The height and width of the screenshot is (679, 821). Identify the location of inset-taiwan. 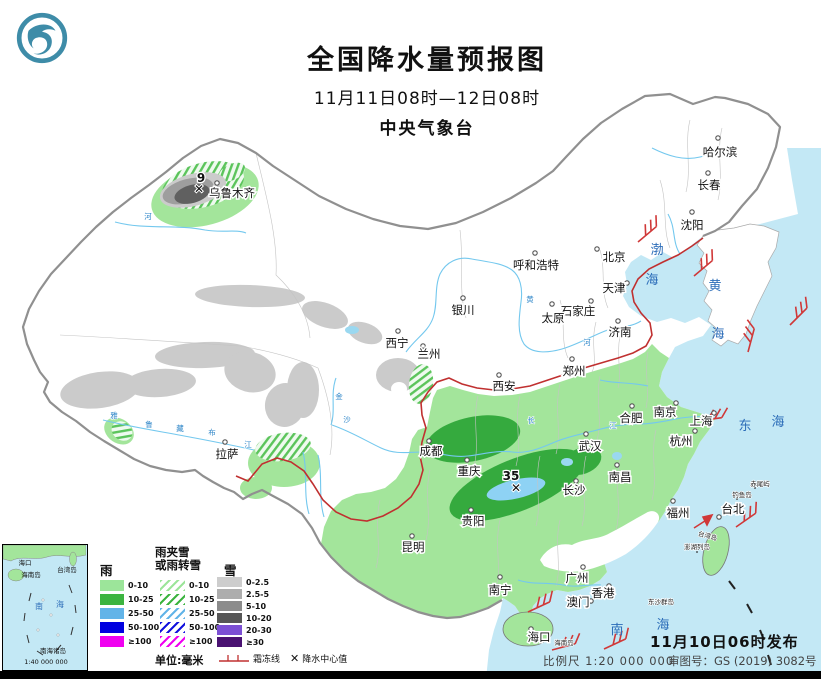
(73, 559).